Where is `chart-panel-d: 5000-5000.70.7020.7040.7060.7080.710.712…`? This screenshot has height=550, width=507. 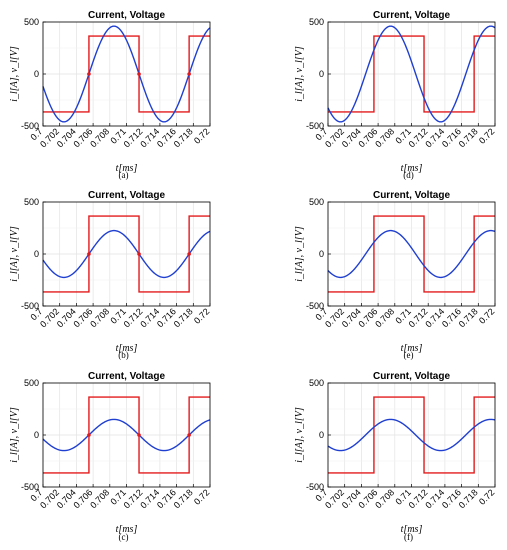
chart-panel-d: 5000-5000.70.7020.7040.7060.7080.710.712… is located at coordinates (395, 95).